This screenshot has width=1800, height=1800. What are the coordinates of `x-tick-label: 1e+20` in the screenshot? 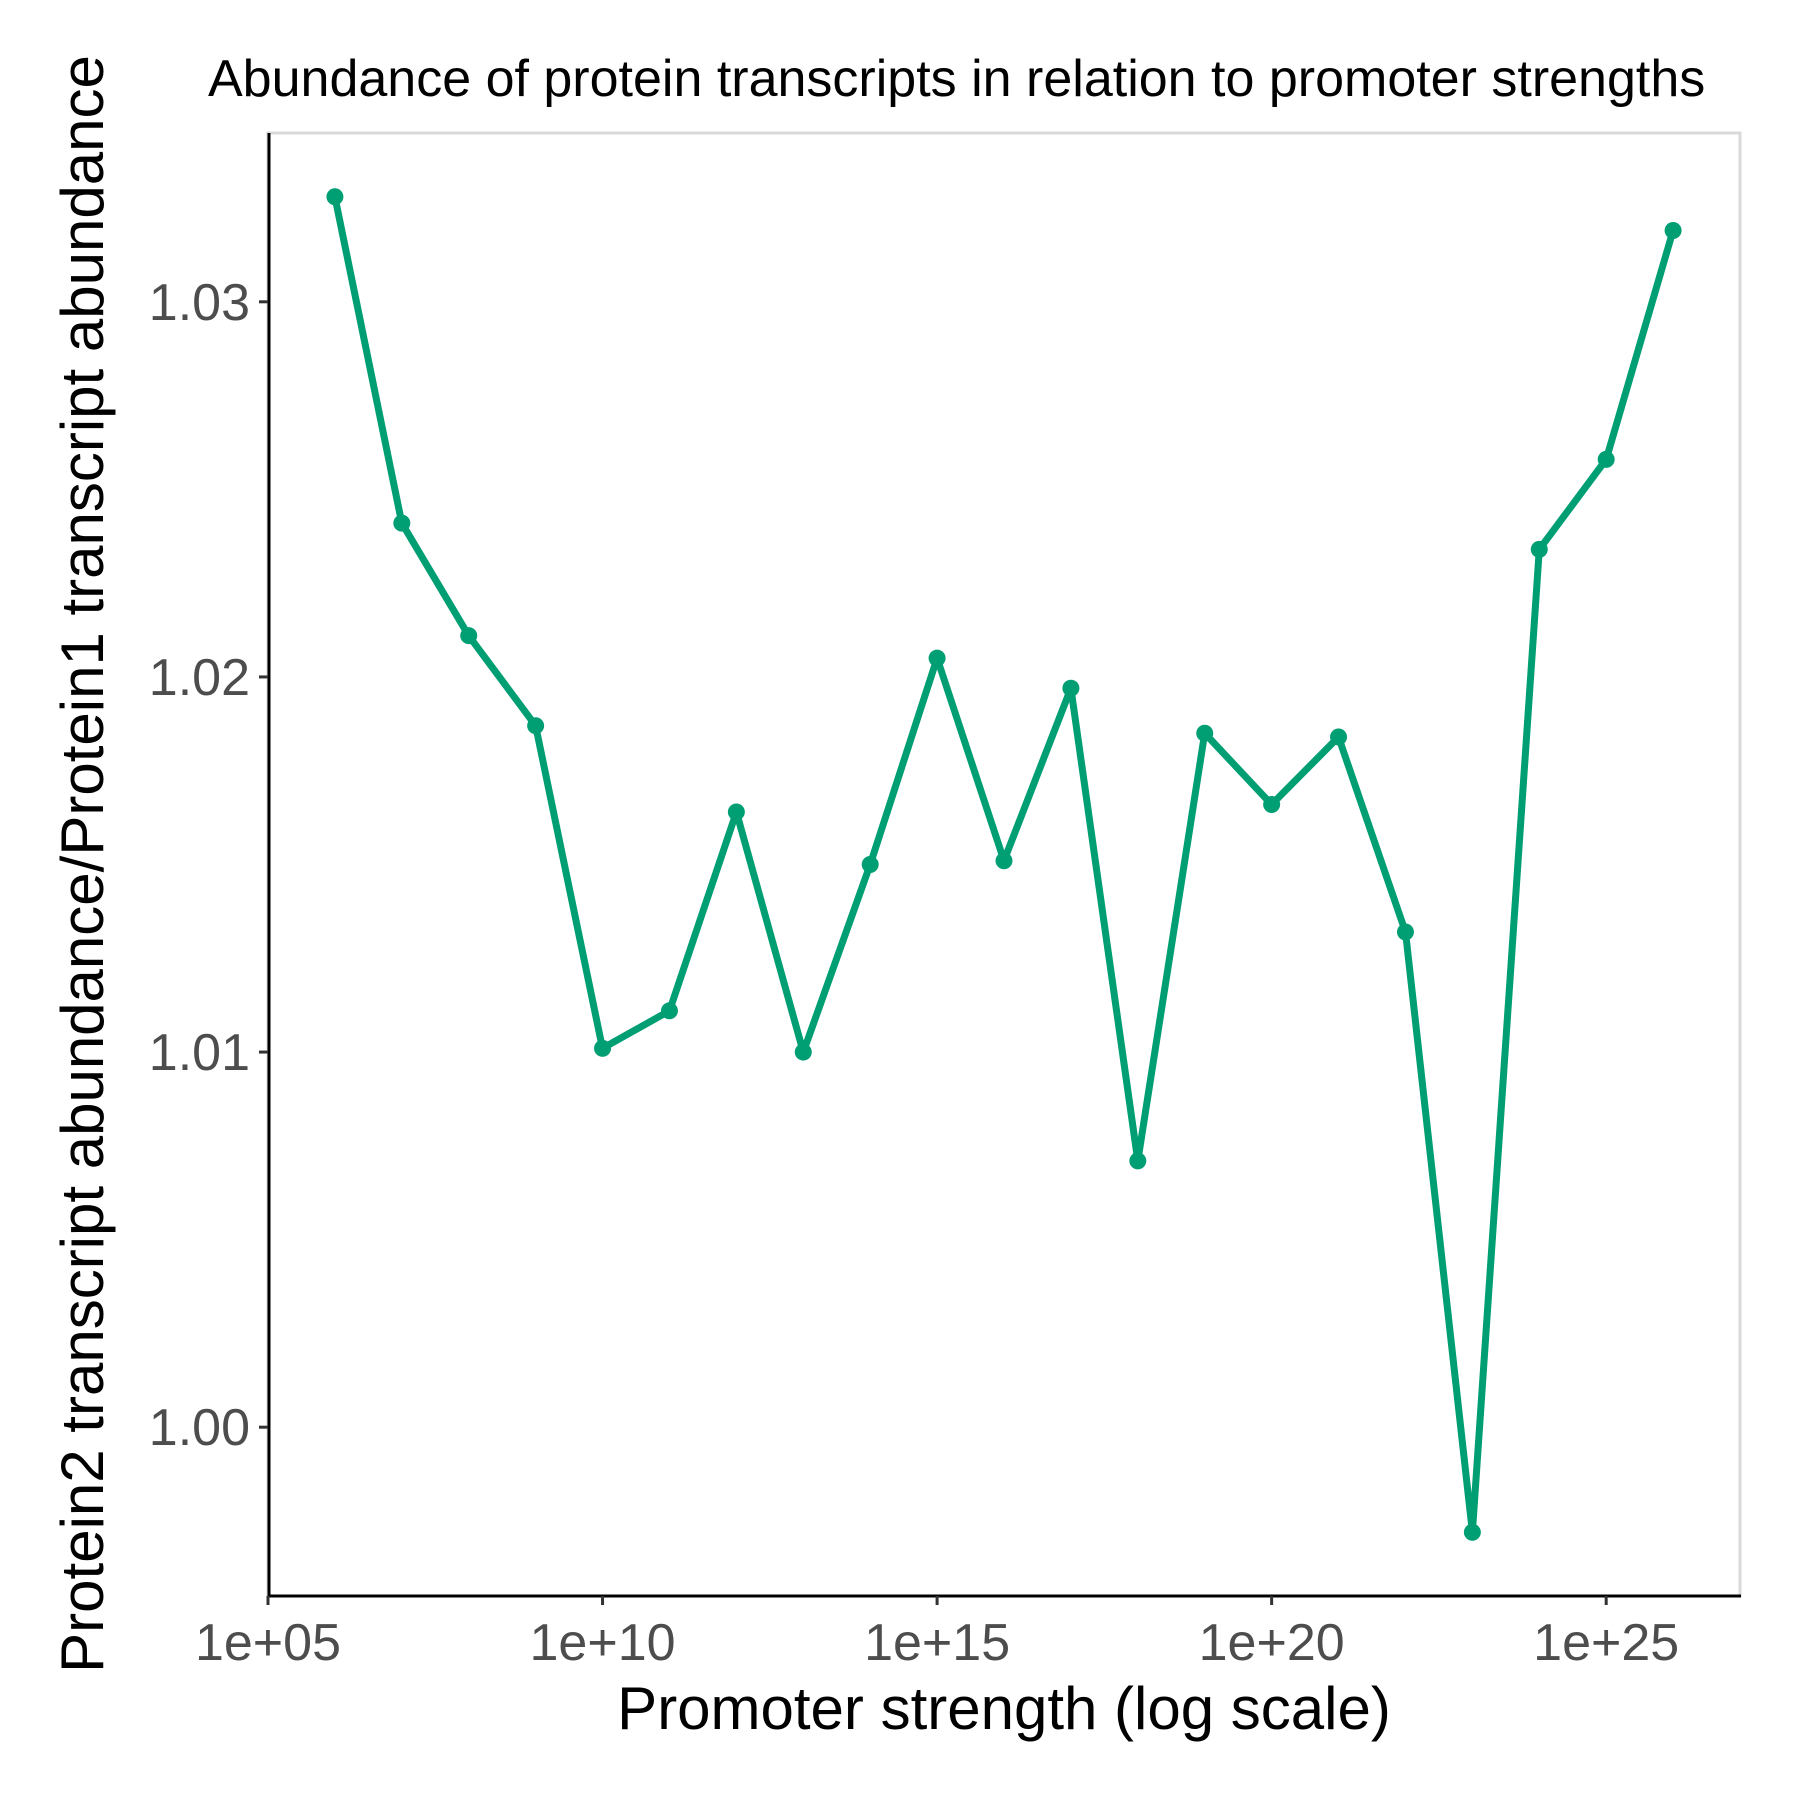 It's located at (1272, 1643).